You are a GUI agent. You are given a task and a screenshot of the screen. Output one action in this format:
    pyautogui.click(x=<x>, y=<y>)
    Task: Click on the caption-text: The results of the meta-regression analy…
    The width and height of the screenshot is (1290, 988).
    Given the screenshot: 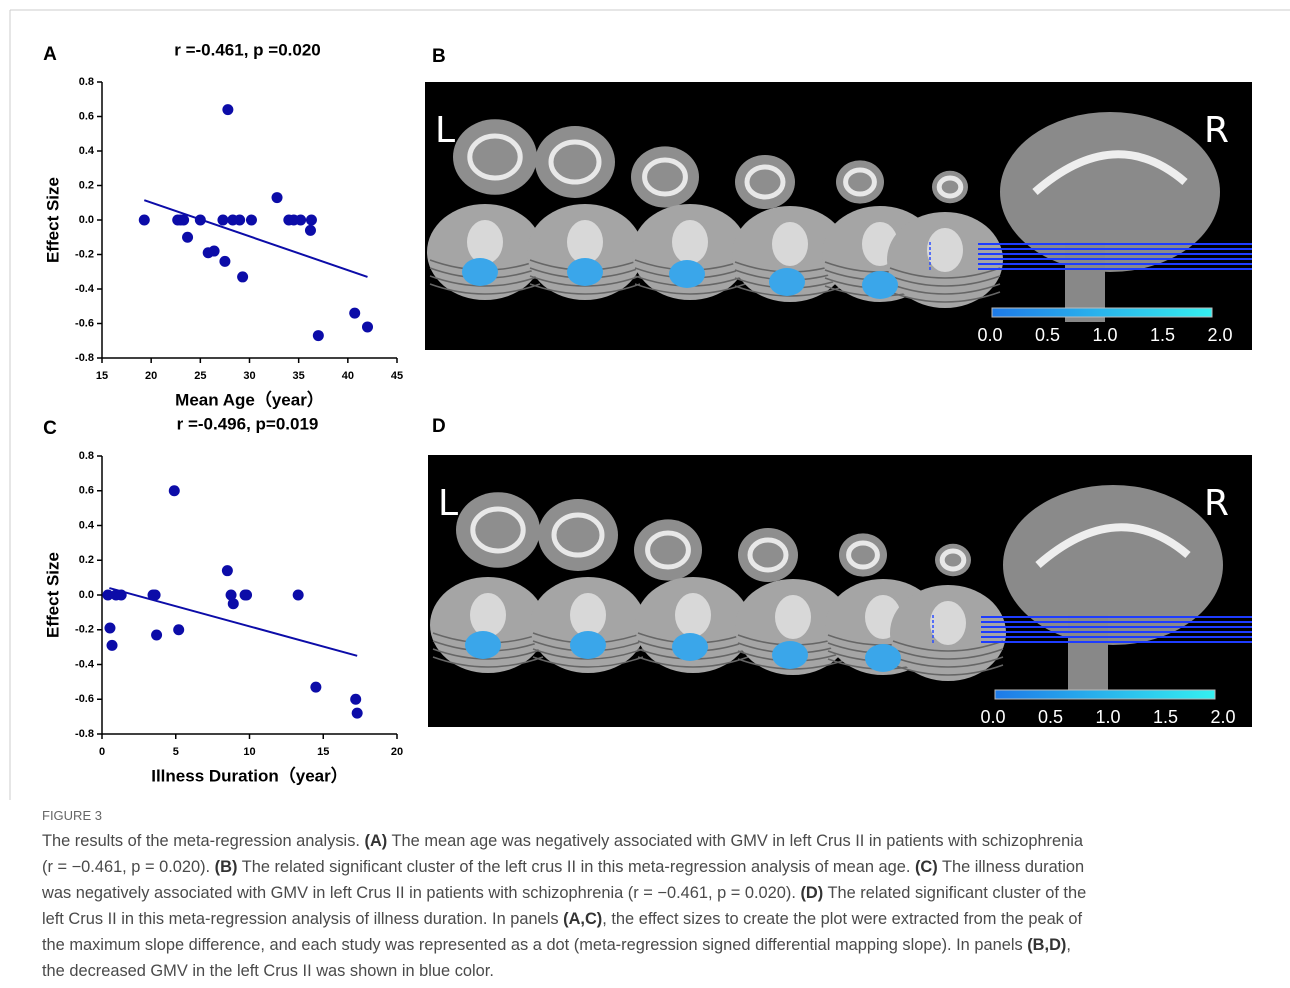 What is the action you would take?
    pyautogui.click(x=203, y=841)
    